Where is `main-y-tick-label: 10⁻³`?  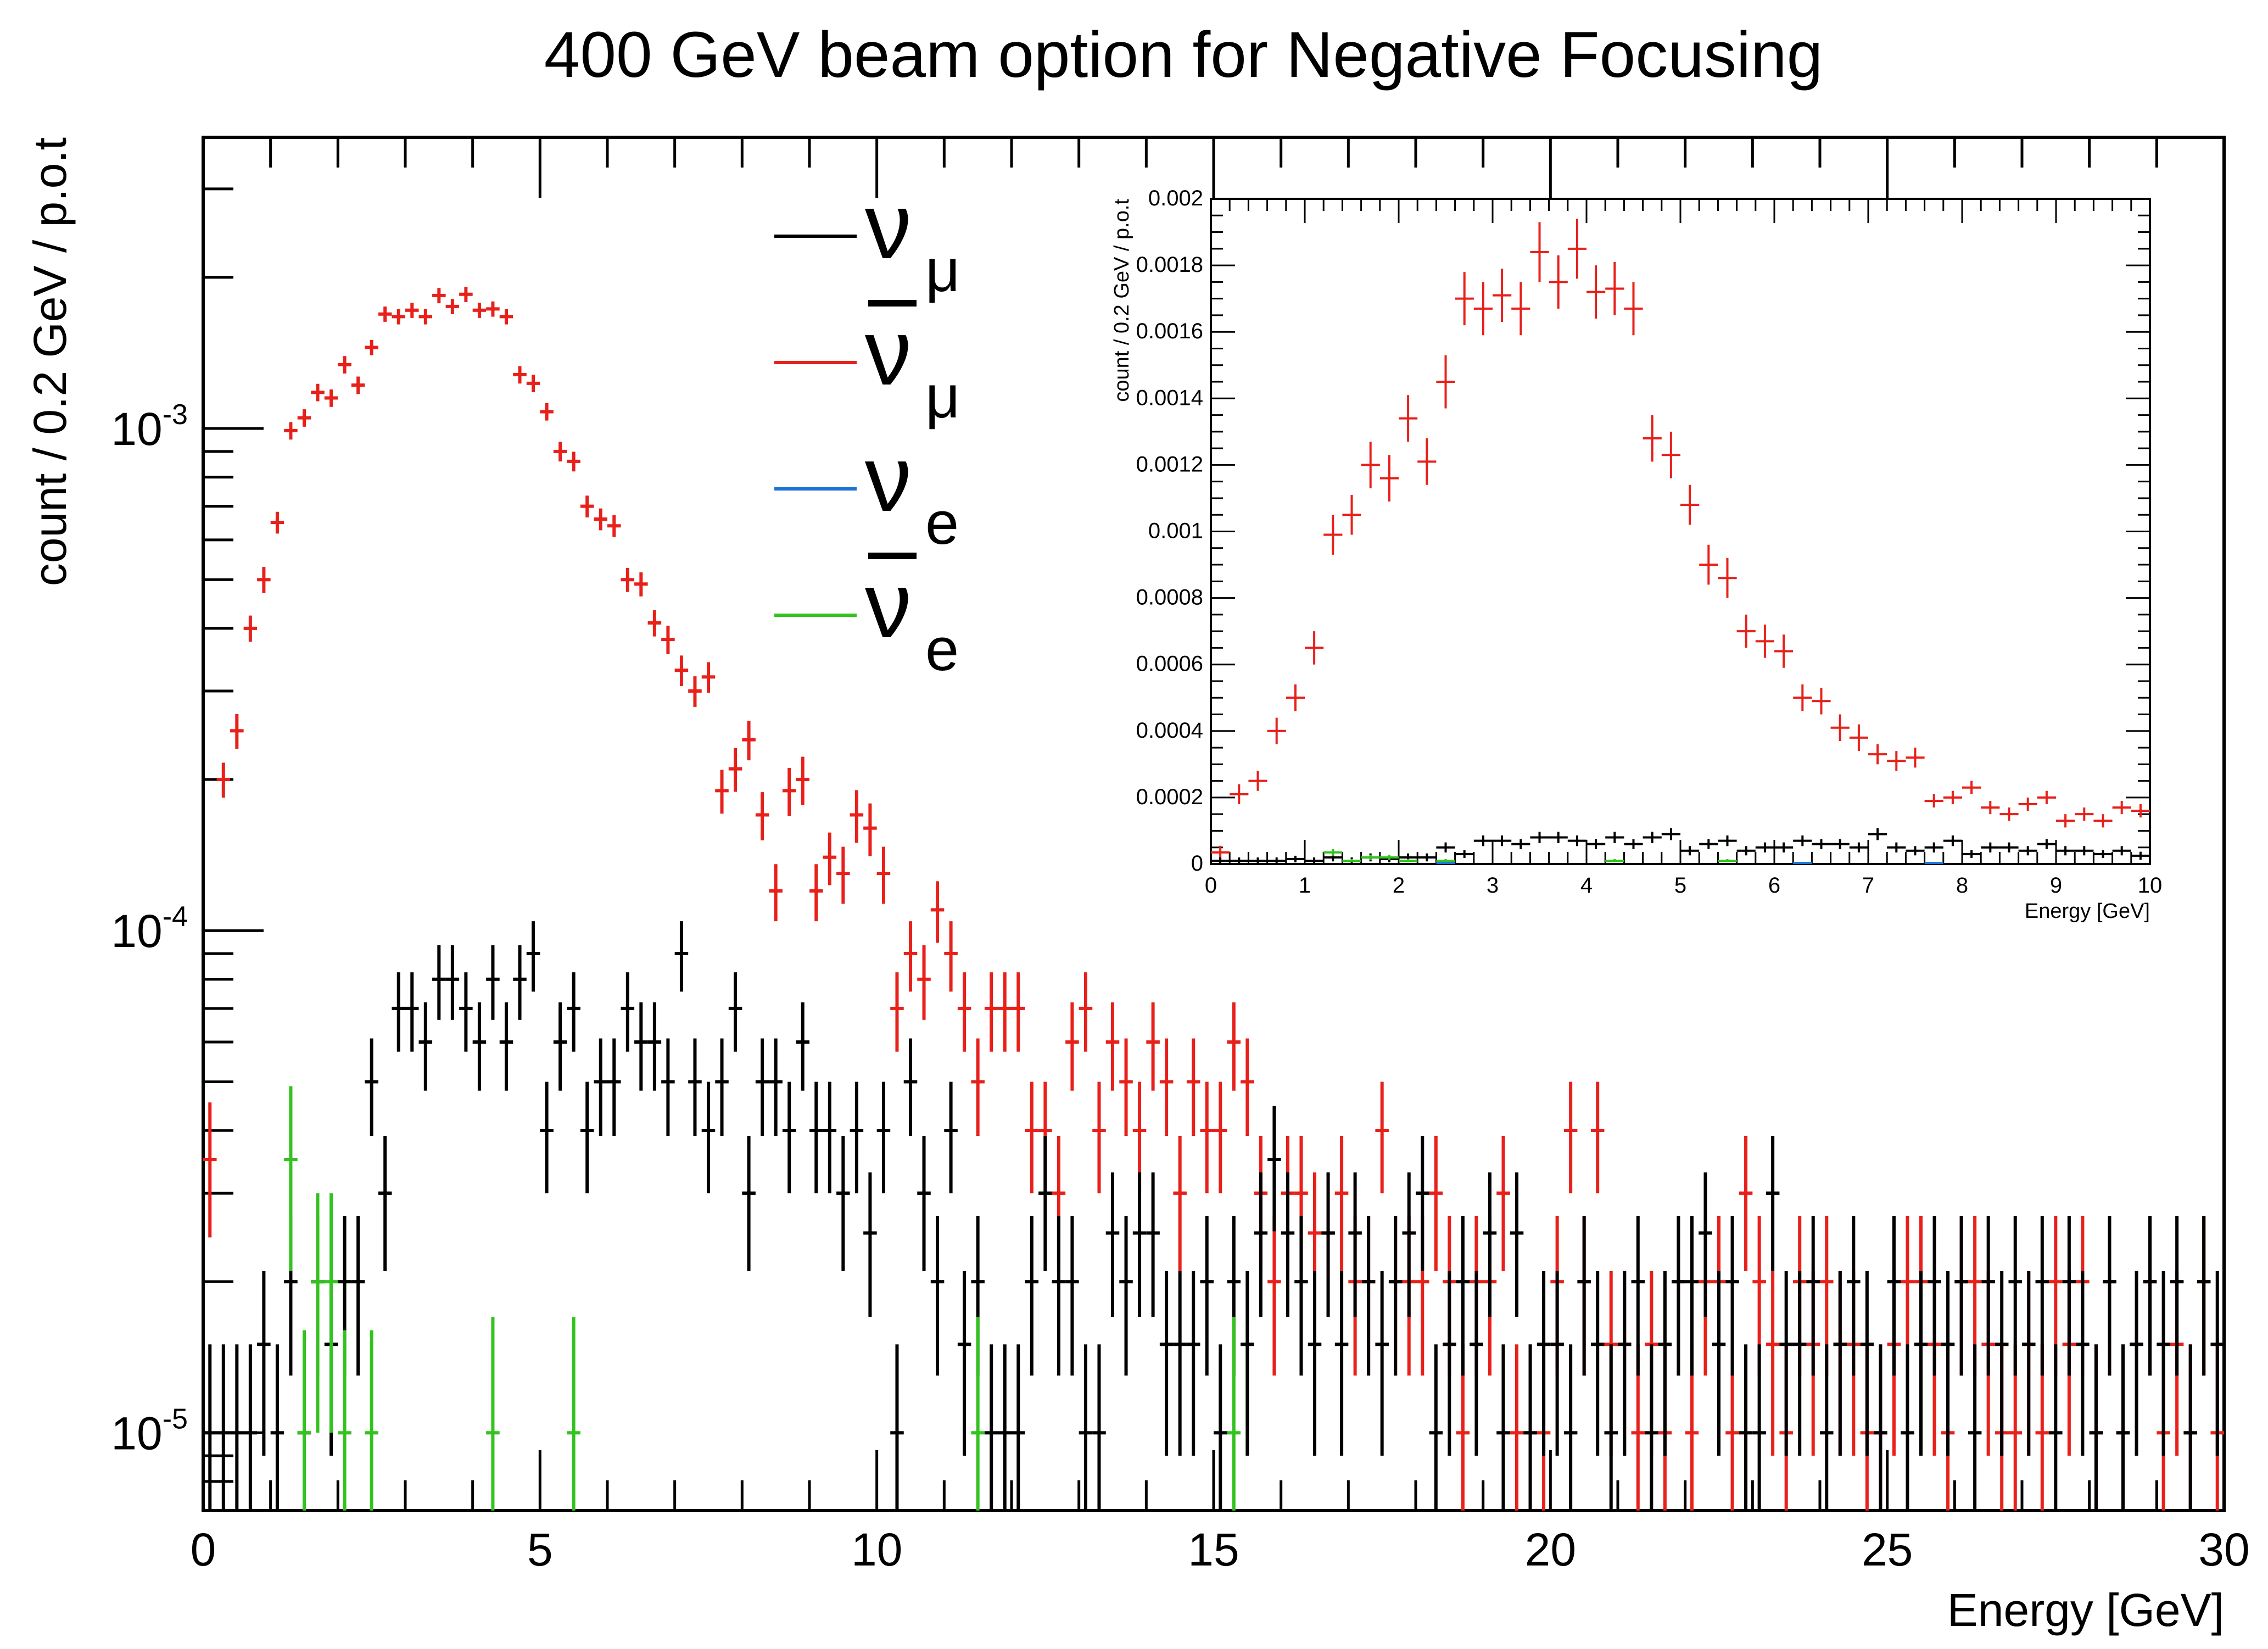
main-y-tick-label: 10⁻³ is located at coordinates (149, 427).